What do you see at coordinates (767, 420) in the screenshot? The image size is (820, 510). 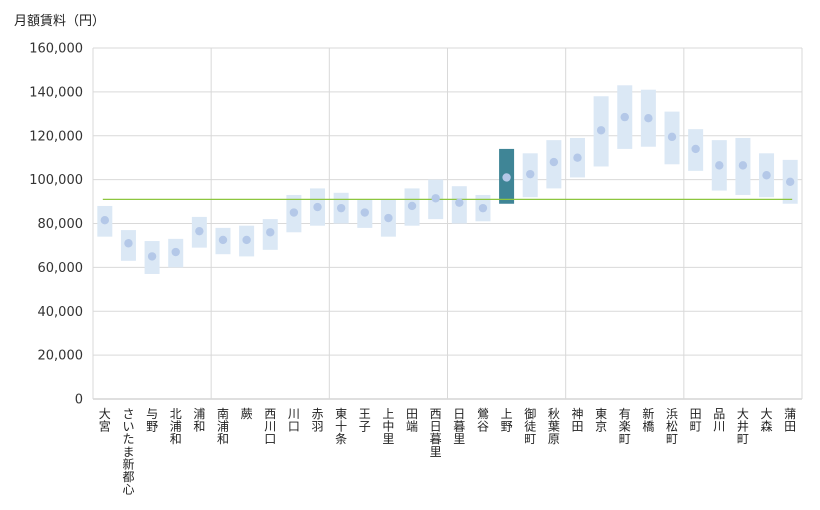 I see `x-tick-label: 大森` at bounding box center [767, 420].